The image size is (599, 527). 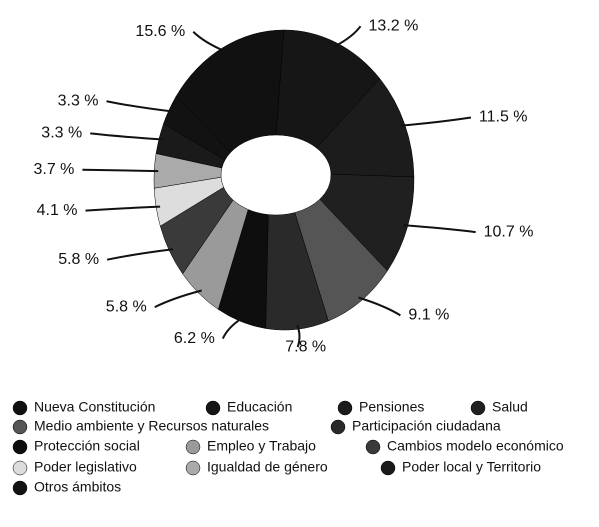 I want to click on legend-label: Nueva Constitución, so click(x=94, y=407).